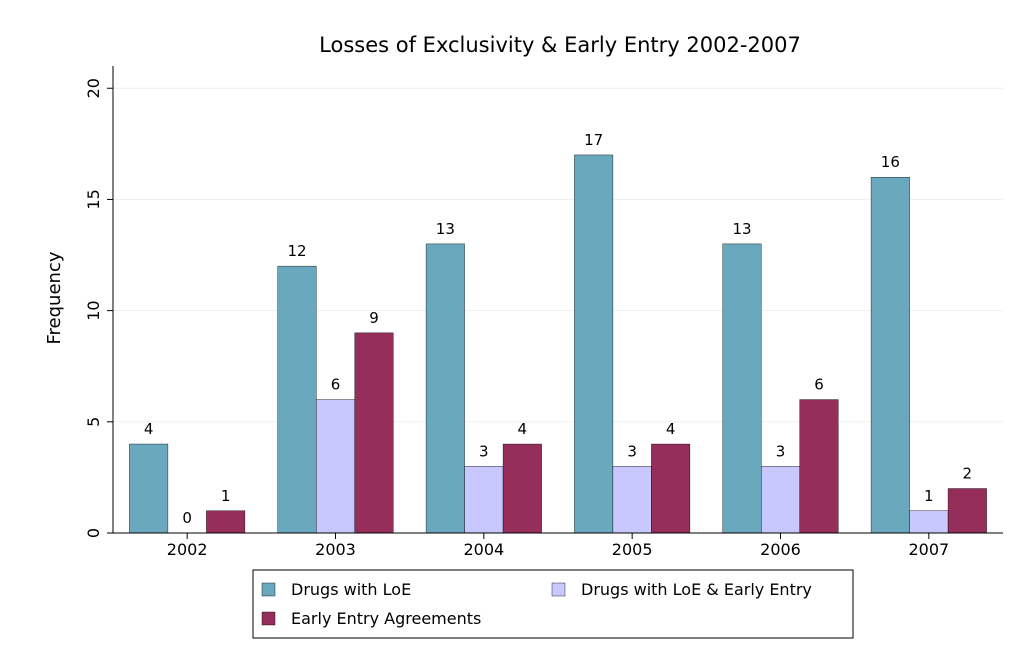 The width and height of the screenshot is (1015, 660). I want to click on data-label-2007-s1: 1, so click(929, 496).